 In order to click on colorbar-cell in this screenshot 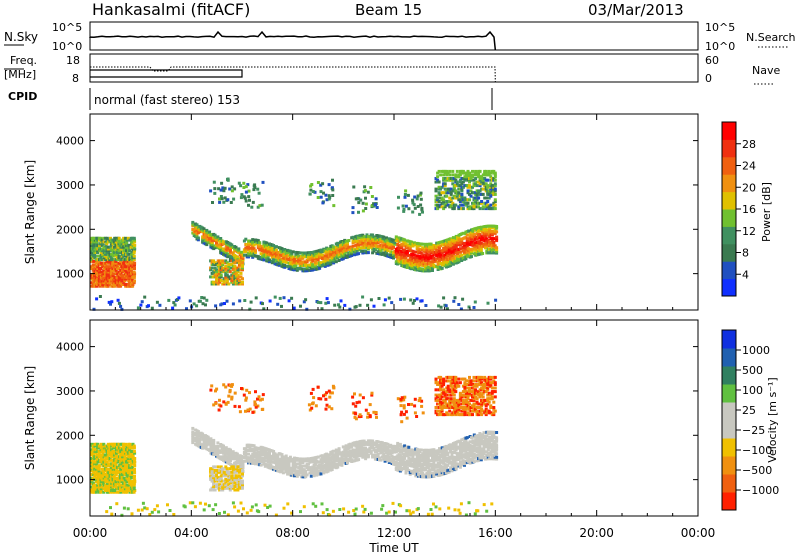, I will do `click(729, 270)`.